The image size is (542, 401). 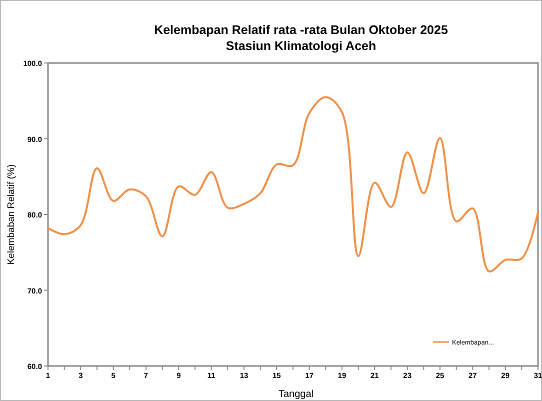 I want to click on chart-subtitle: Stasiun Klimatologi Aceh, so click(x=301, y=46).